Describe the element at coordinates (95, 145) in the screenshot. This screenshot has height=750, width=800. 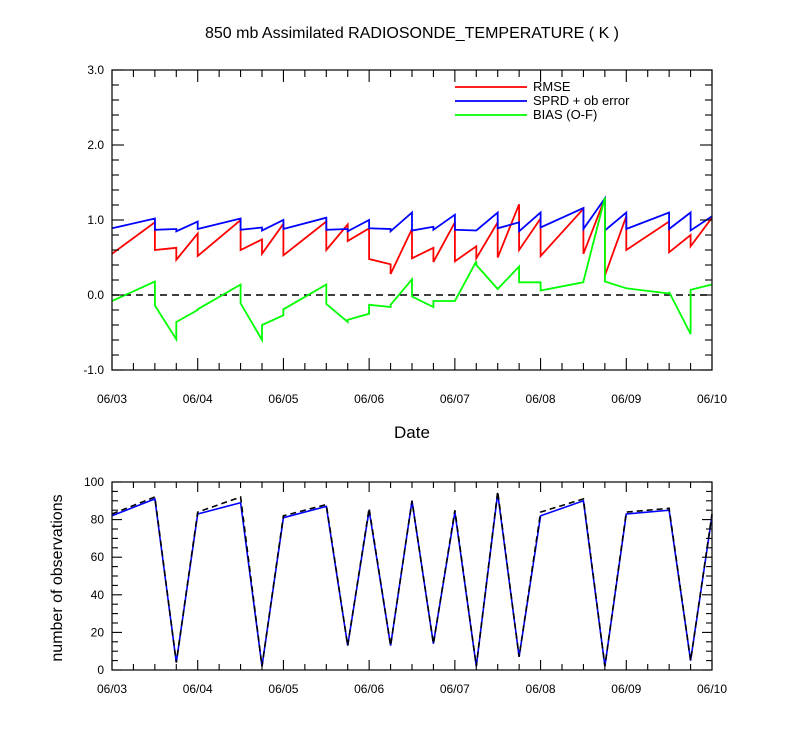
I see `y-tick-label: 2.0` at that location.